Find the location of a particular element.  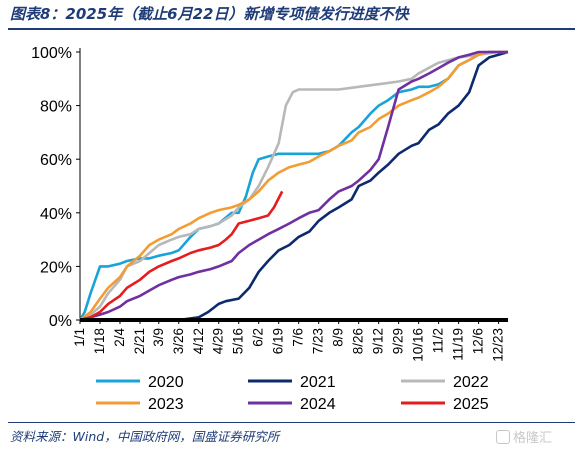

x-tick: 7/6 is located at coordinates (298, 333).